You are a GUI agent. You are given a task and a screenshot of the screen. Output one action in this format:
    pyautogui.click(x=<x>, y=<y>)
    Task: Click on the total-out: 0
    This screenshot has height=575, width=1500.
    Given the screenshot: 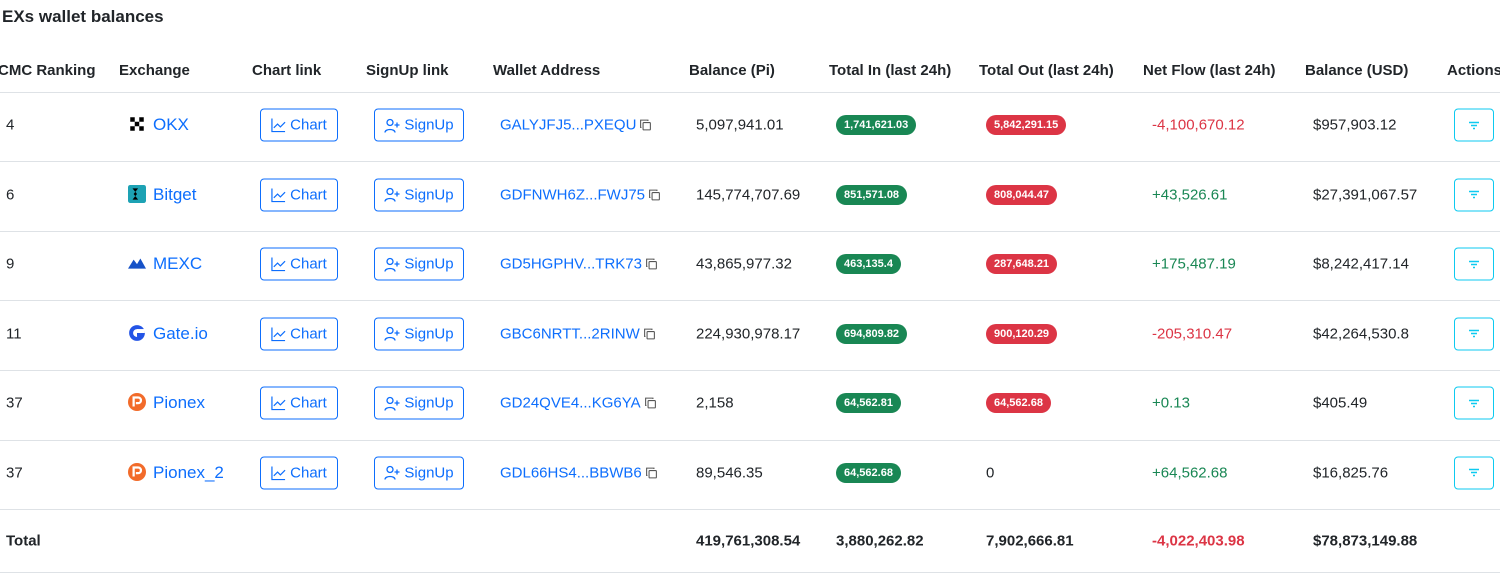 What is the action you would take?
    pyautogui.click(x=990, y=472)
    